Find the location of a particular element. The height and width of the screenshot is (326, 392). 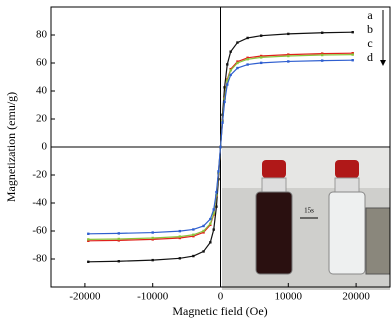

legend-label: a is located at coordinates (370, 15).